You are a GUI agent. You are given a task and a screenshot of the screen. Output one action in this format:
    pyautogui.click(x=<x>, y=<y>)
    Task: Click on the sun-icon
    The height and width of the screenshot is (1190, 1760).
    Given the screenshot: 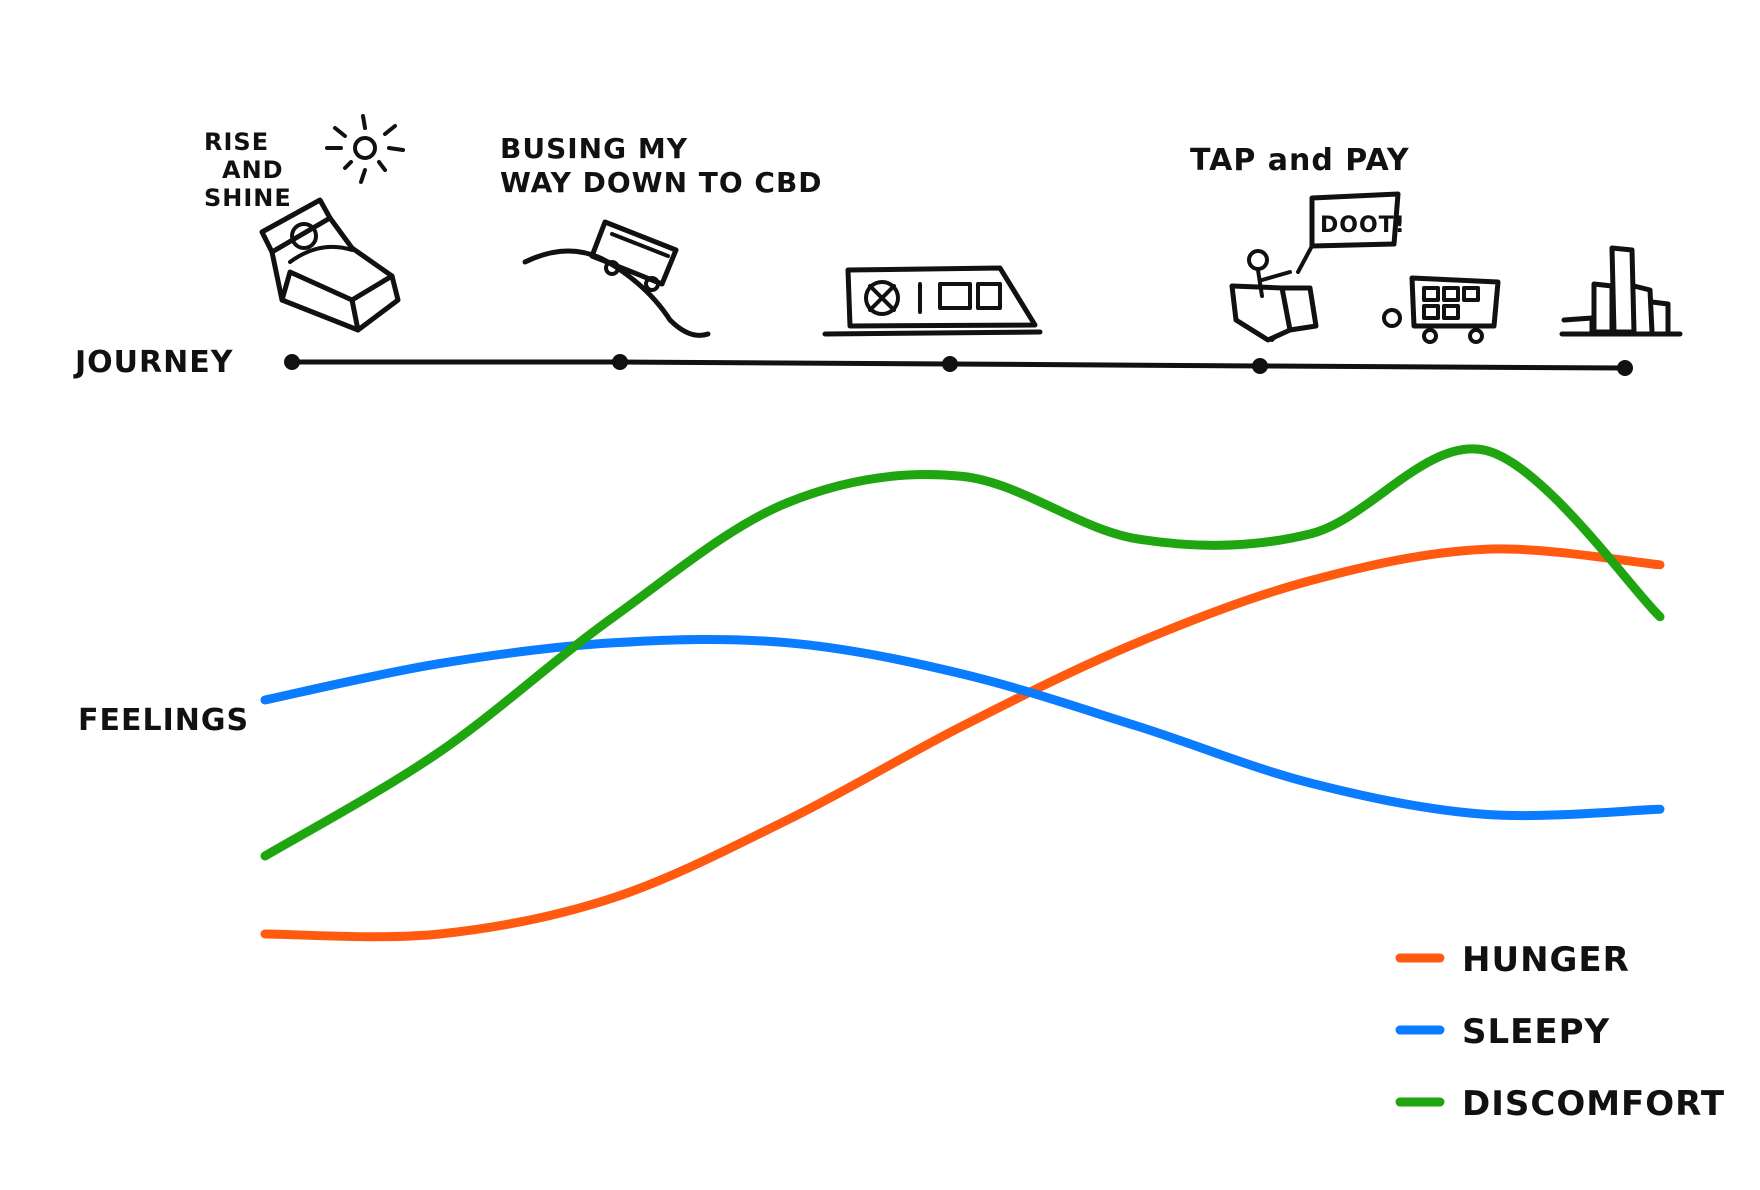 What is the action you would take?
    pyautogui.click(x=365, y=149)
    